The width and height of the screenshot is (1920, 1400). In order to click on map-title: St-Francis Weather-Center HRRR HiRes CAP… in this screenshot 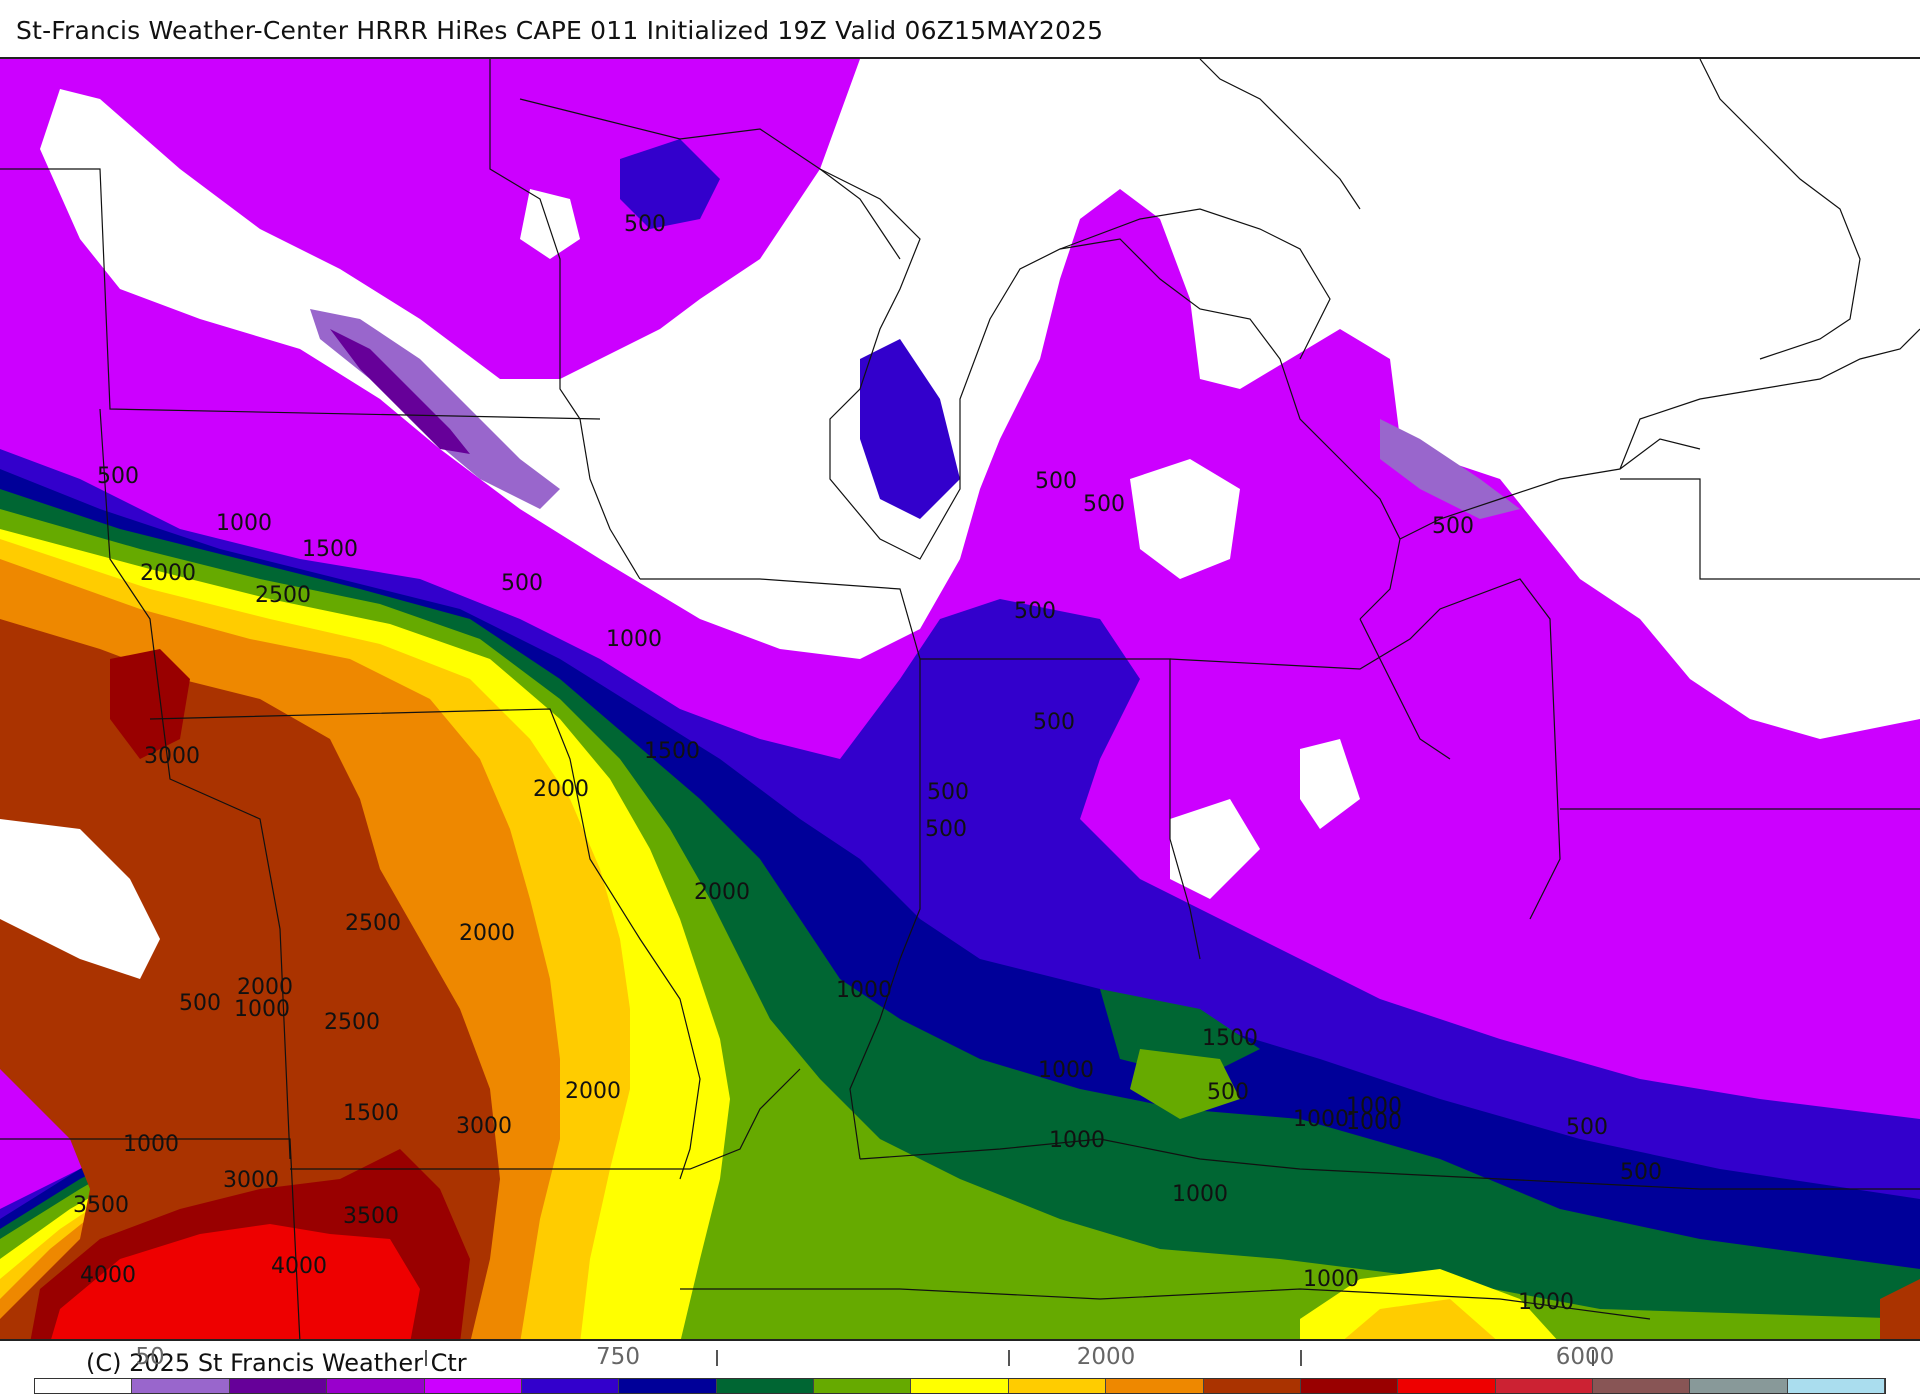, I will do `click(560, 30)`.